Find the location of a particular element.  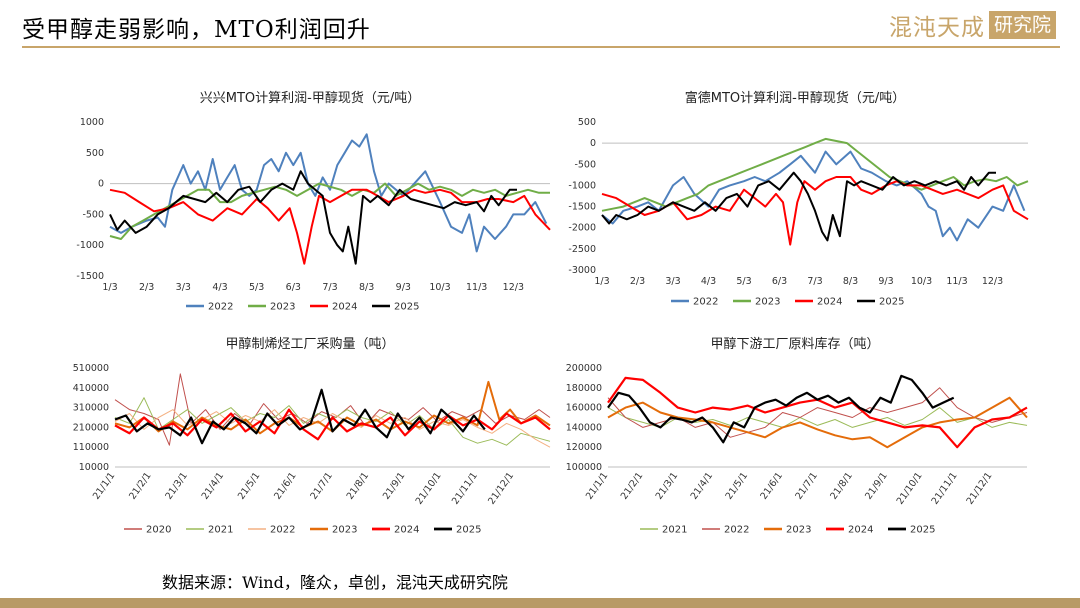

y-tick-label: -2000 is located at coordinates (582, 228).